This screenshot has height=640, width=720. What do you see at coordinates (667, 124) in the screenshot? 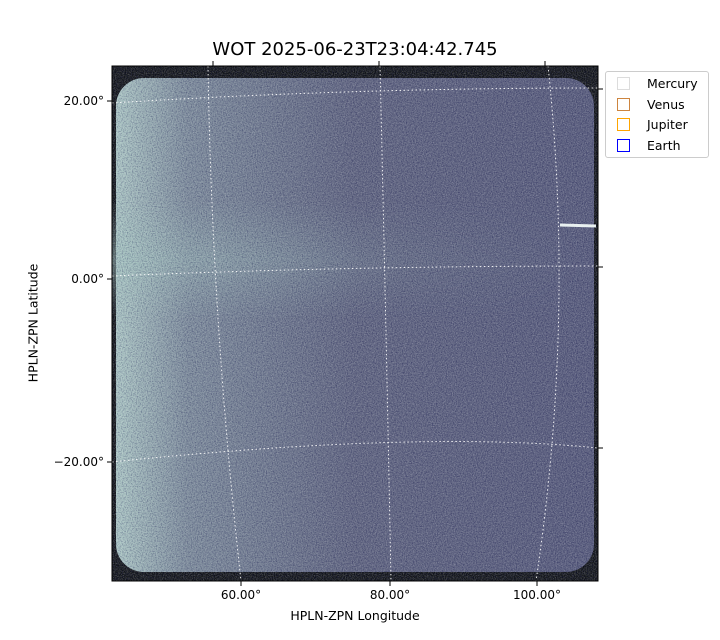
I see `legend-label: Jupiter` at bounding box center [667, 124].